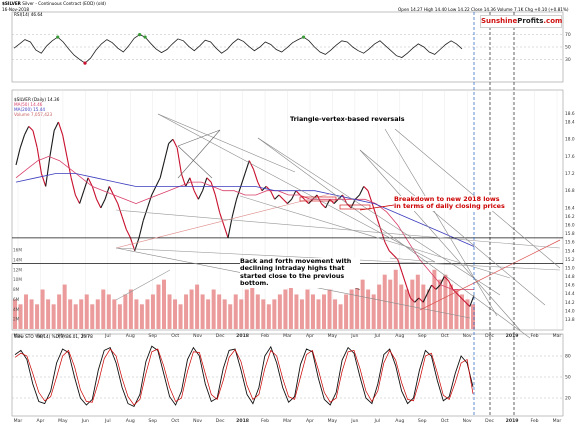 This screenshot has height=426, width=576. I want to click on trendline-j, so click(223, 221).